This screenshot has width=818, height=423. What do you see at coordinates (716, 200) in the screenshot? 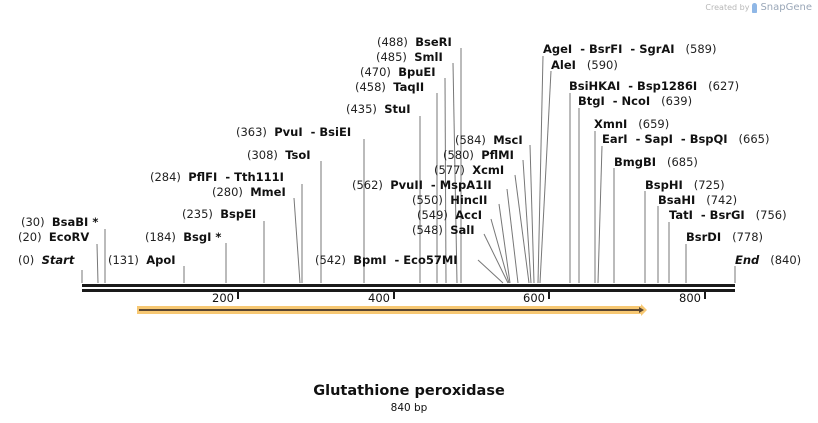
I see `site-position: (742)` at bounding box center [716, 200].